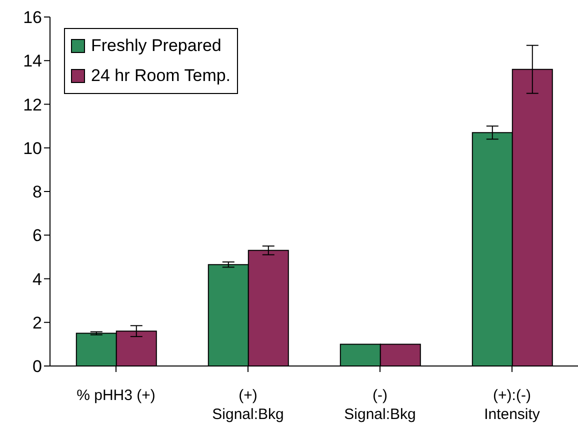 The width and height of the screenshot is (578, 436). Describe the element at coordinates (161, 76) in the screenshot. I see `legend-label: 24 hr Room Temp.` at that location.